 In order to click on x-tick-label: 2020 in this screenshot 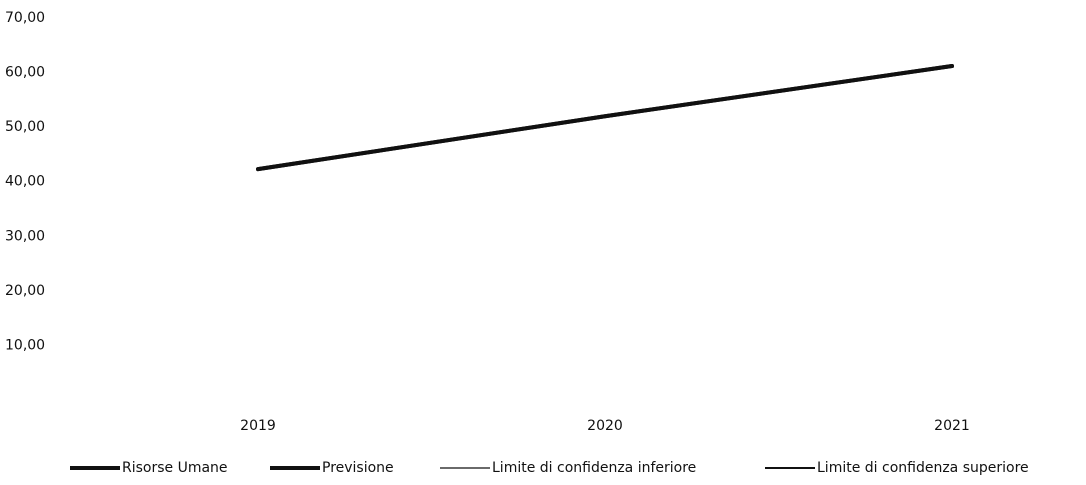, I will do `click(605, 426)`.